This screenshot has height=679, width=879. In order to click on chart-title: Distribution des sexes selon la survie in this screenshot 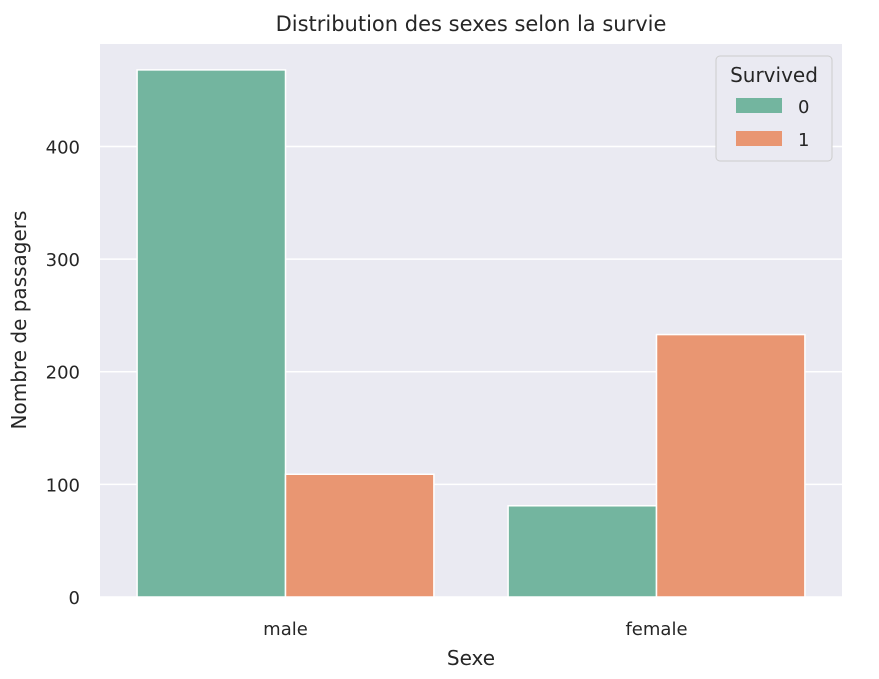, I will do `click(471, 24)`.